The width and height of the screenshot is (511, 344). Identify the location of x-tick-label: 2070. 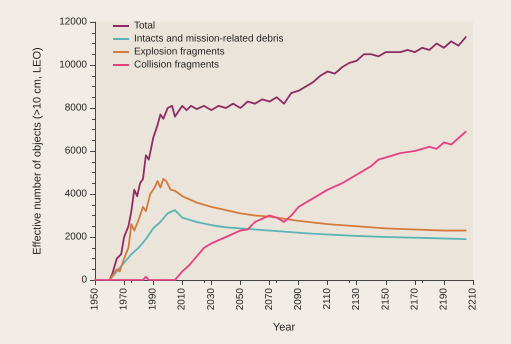
(269, 299).